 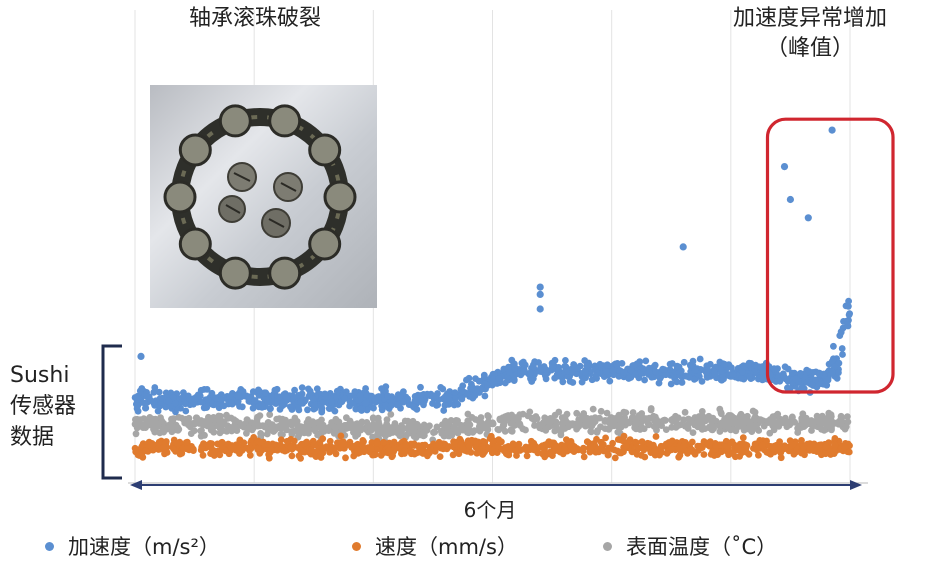 What do you see at coordinates (111, 412) in the screenshot?
I see `sensor-data-bracket` at bounding box center [111, 412].